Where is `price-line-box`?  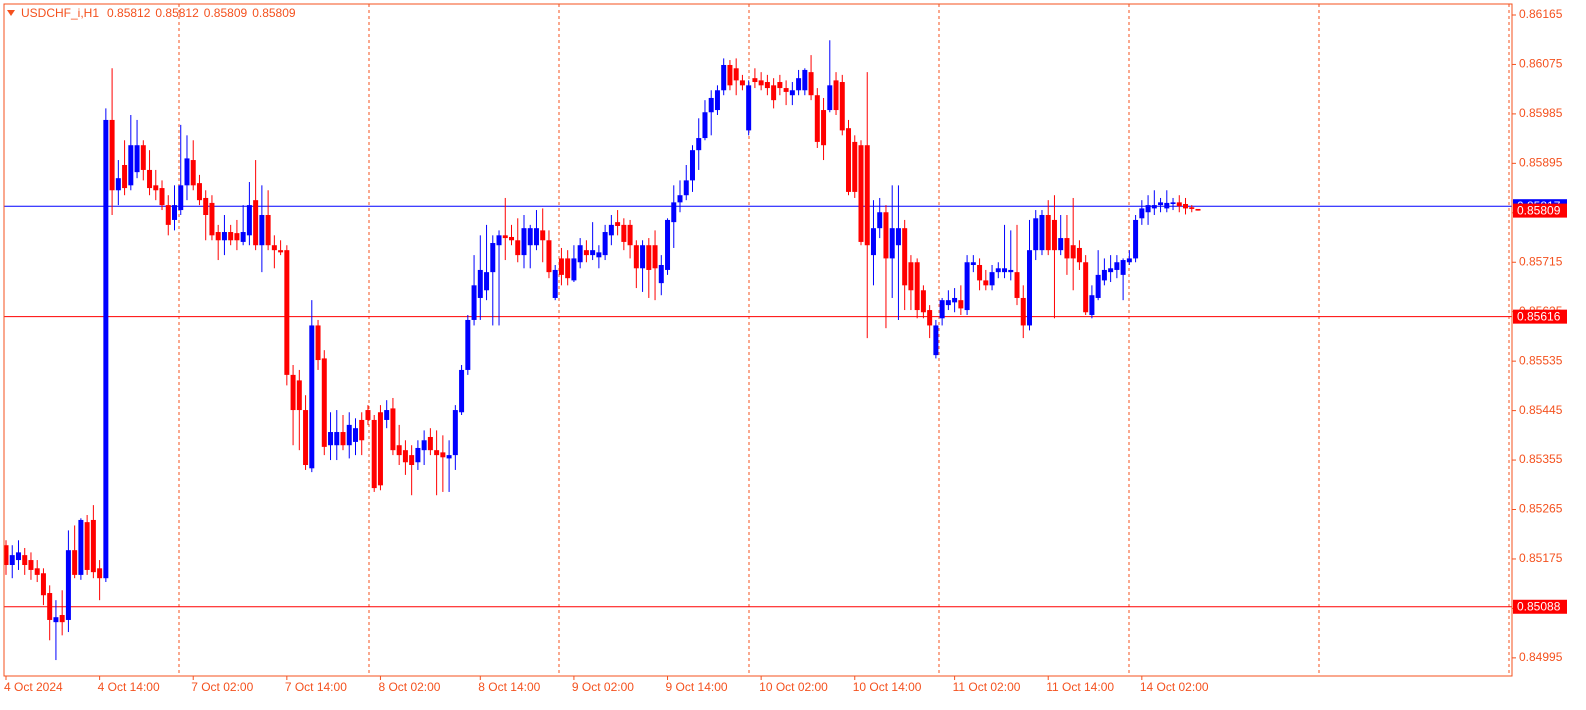
price-line-box is located at coordinates (1540, 606).